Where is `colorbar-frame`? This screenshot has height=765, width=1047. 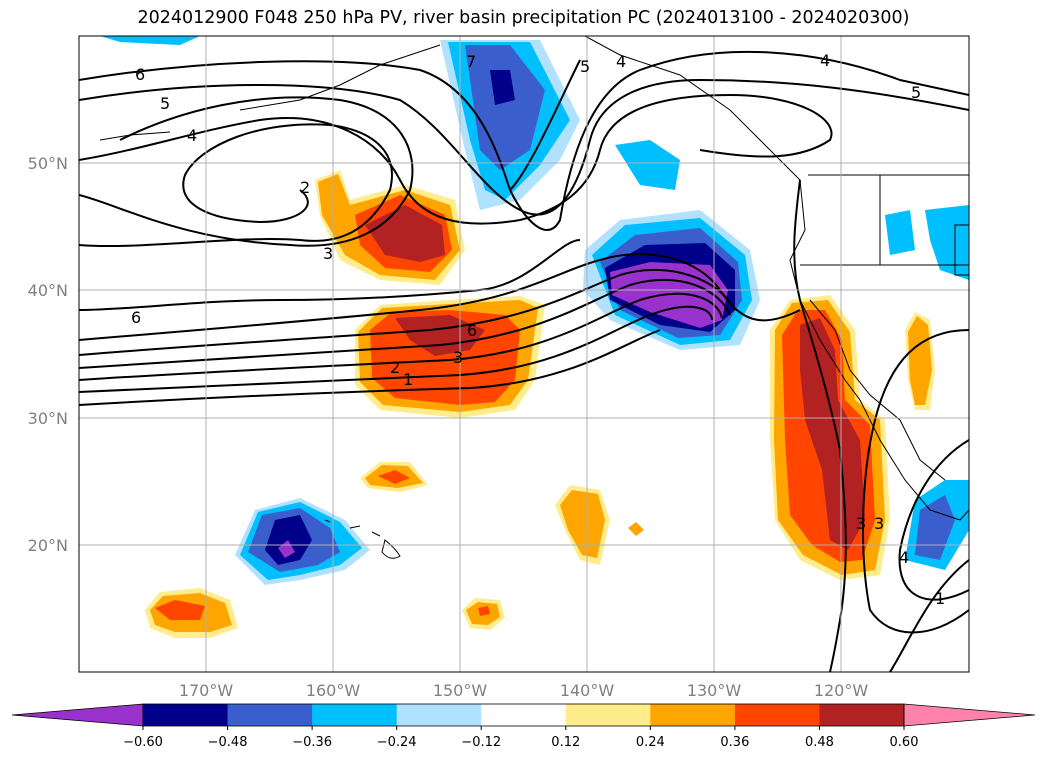
colorbar-frame is located at coordinates (523, 715).